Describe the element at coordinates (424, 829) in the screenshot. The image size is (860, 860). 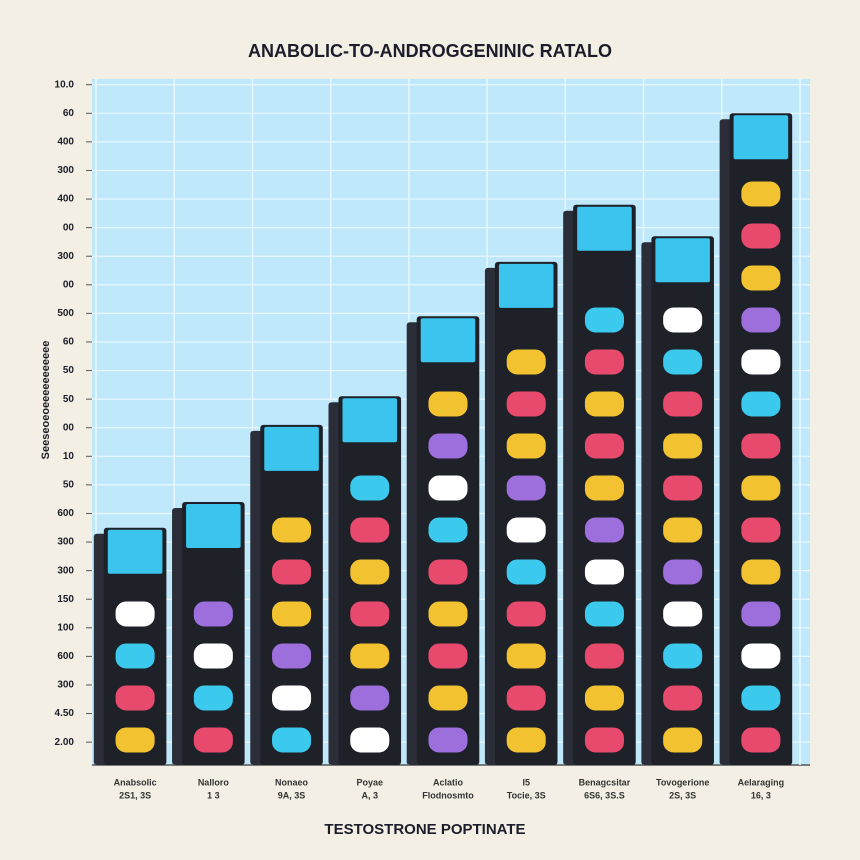
I see `x-axis-label: TESTOSTRONE POPTINATE` at that location.